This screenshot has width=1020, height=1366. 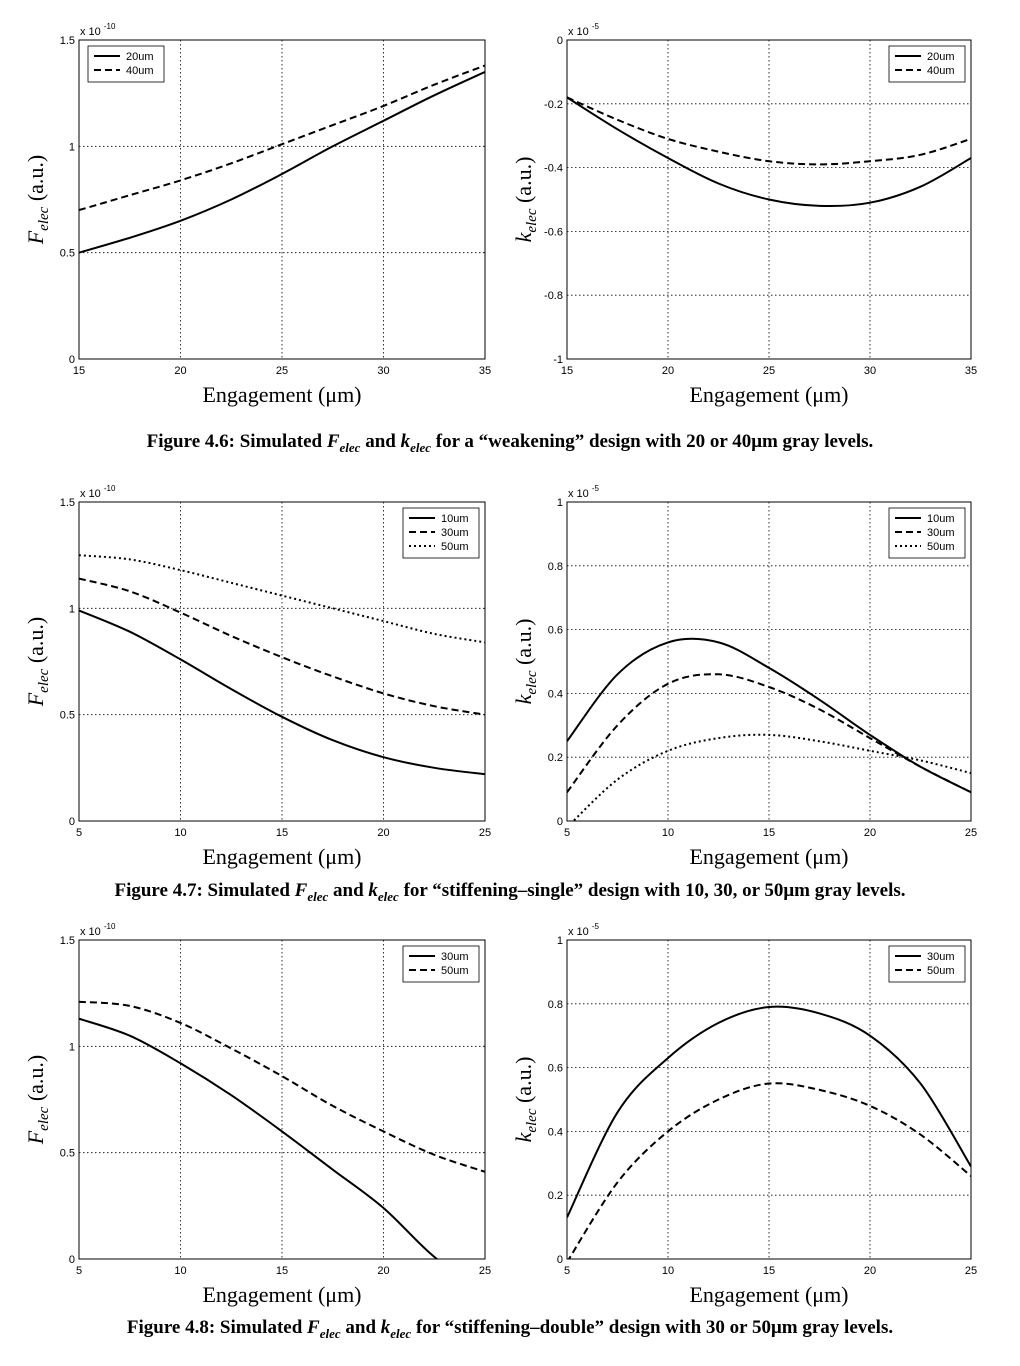 What do you see at coordinates (555, 1132) in the screenshot?
I see `y-tick-label: 0.4` at bounding box center [555, 1132].